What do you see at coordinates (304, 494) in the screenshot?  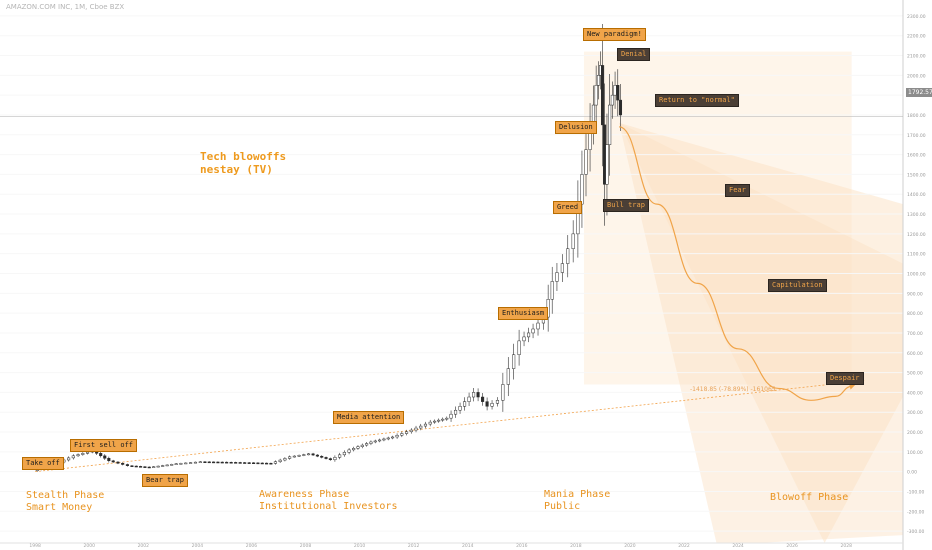 I see `phase-awareness-title: Awareness Phase` at bounding box center [304, 494].